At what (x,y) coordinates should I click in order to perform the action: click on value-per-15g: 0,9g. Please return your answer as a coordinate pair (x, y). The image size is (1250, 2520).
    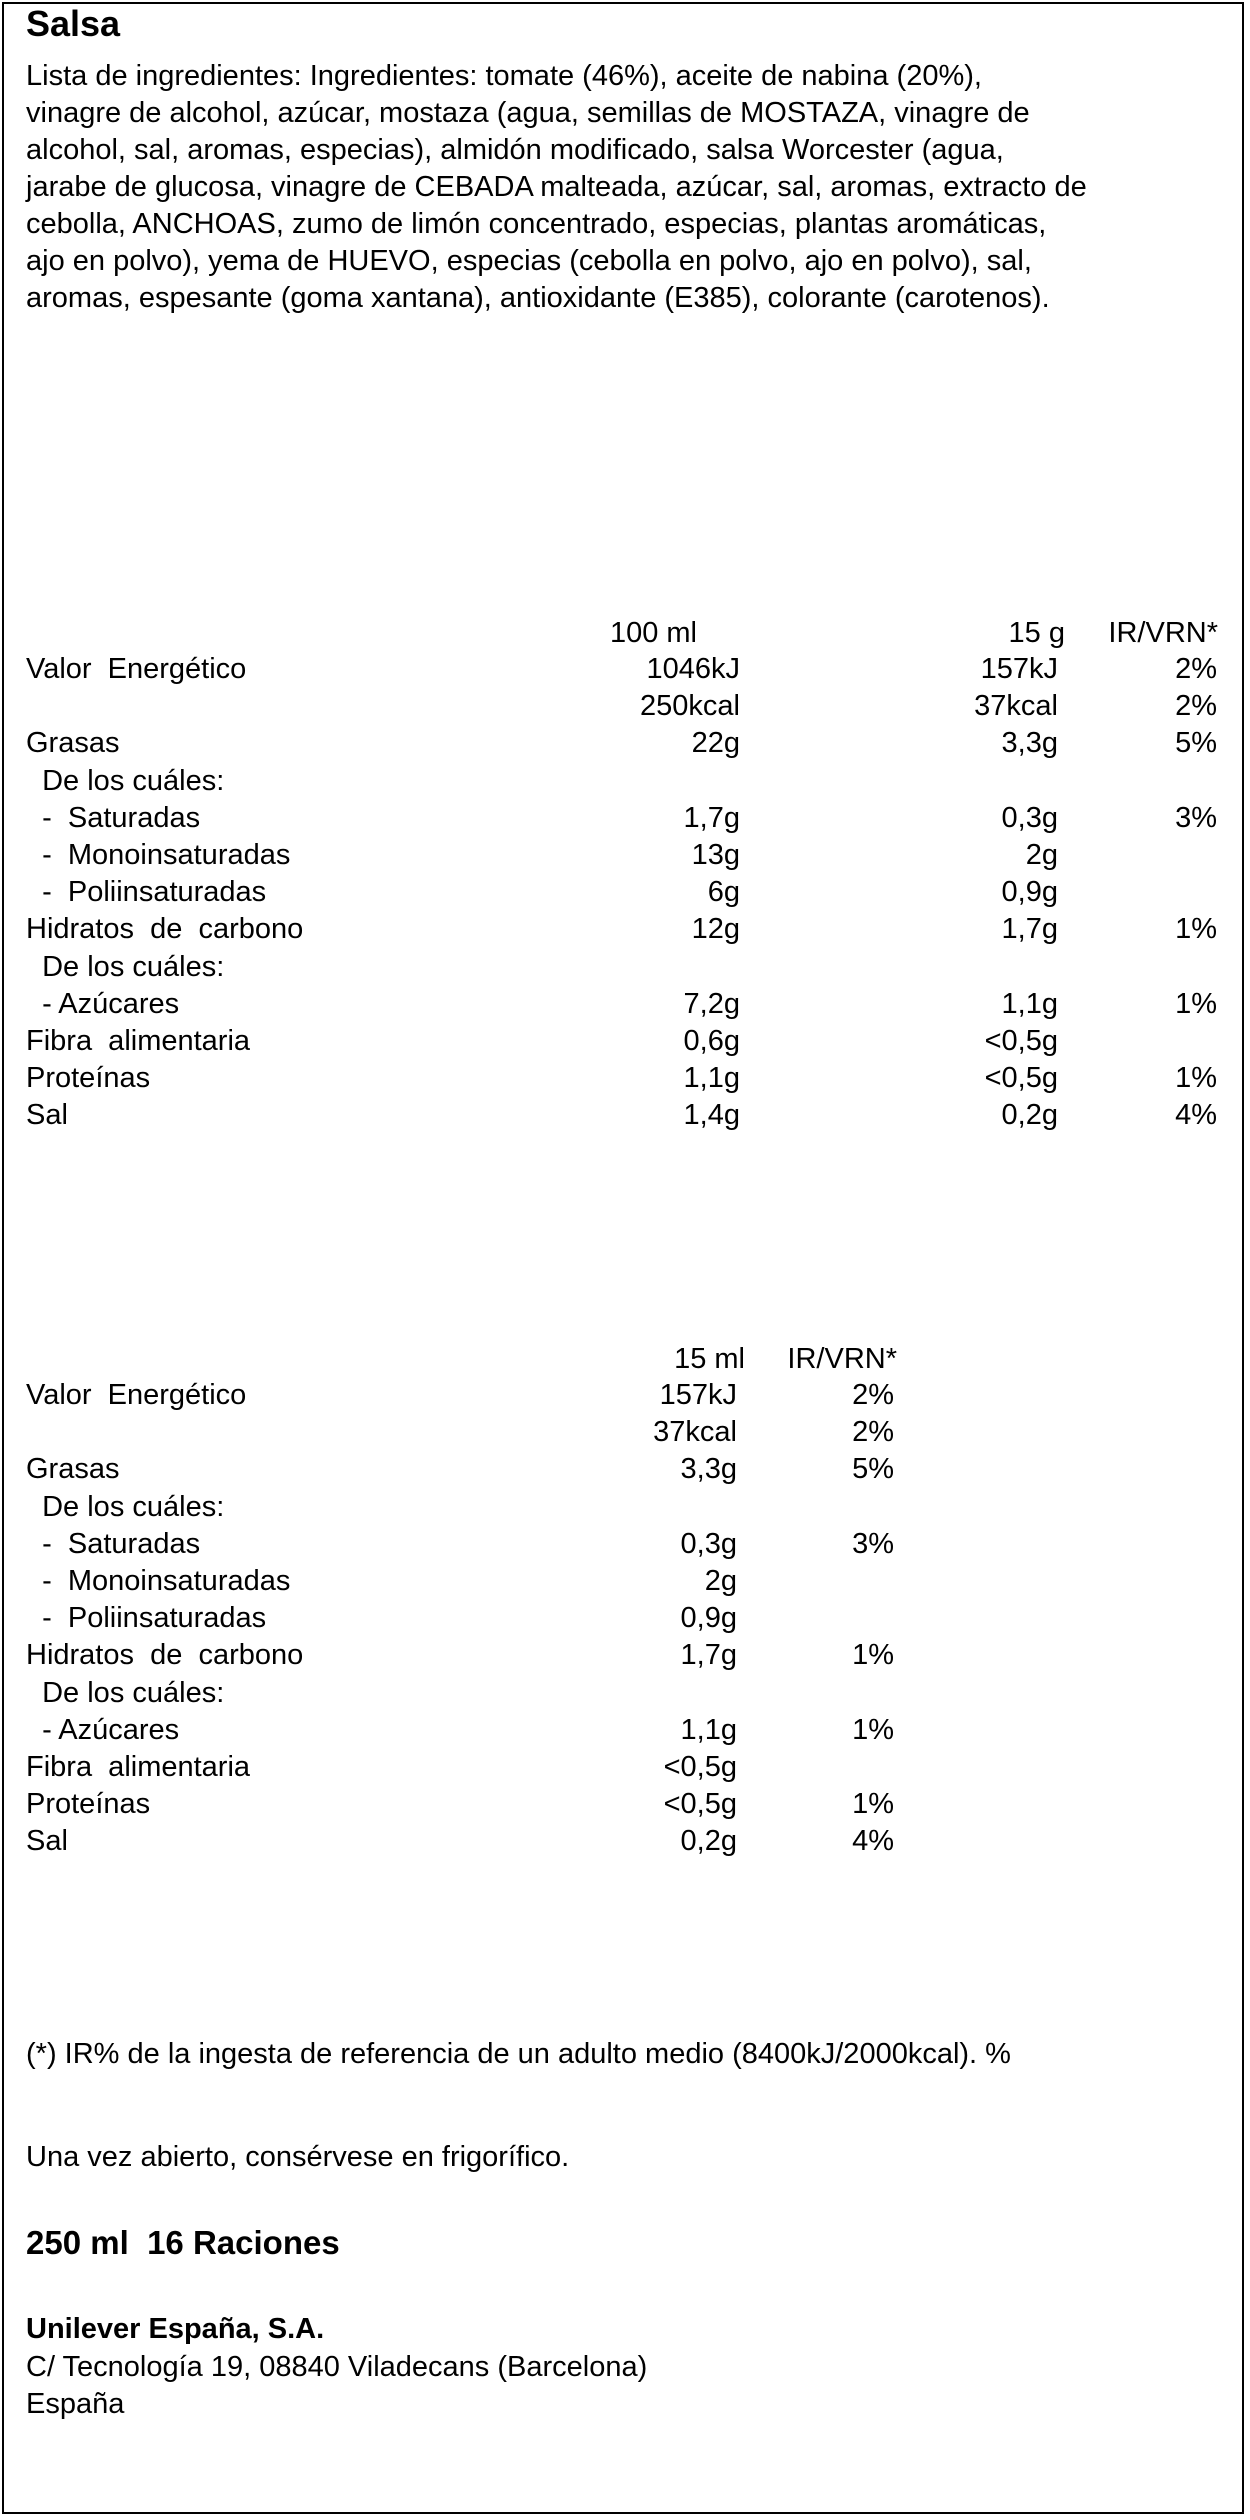
    Looking at the image, I should click on (1029, 892).